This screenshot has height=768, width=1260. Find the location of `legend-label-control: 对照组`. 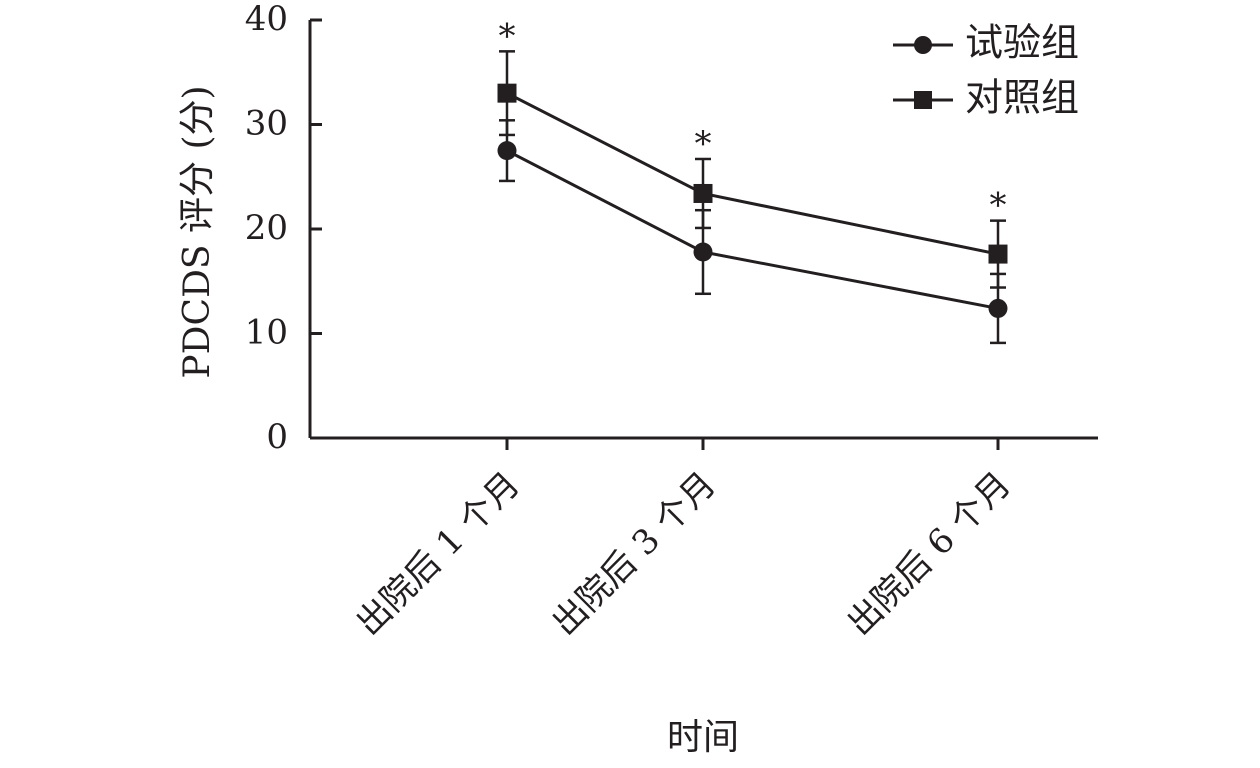

legend-label-control: 对照组 is located at coordinates (1022, 98).